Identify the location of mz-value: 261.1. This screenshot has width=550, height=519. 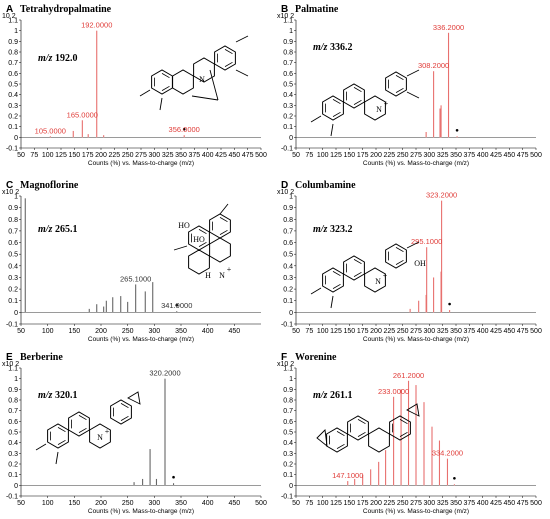
(341, 395).